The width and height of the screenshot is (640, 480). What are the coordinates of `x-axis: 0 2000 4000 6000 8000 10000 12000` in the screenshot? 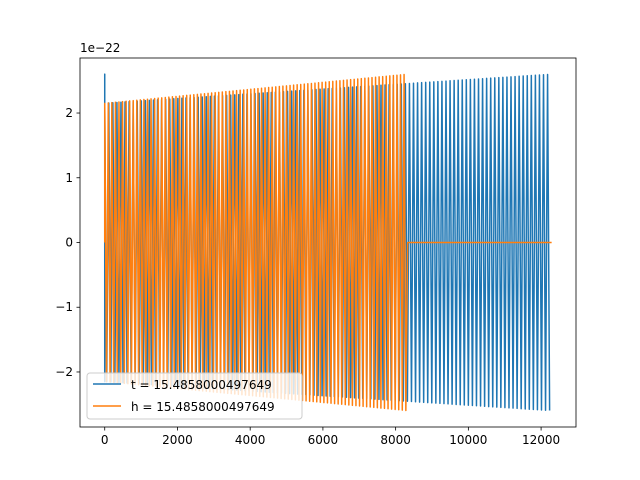 It's located at (330, 437).